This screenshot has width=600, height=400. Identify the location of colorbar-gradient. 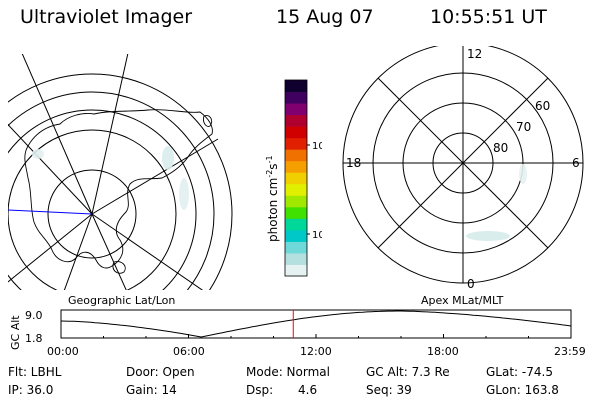
(296, 178).